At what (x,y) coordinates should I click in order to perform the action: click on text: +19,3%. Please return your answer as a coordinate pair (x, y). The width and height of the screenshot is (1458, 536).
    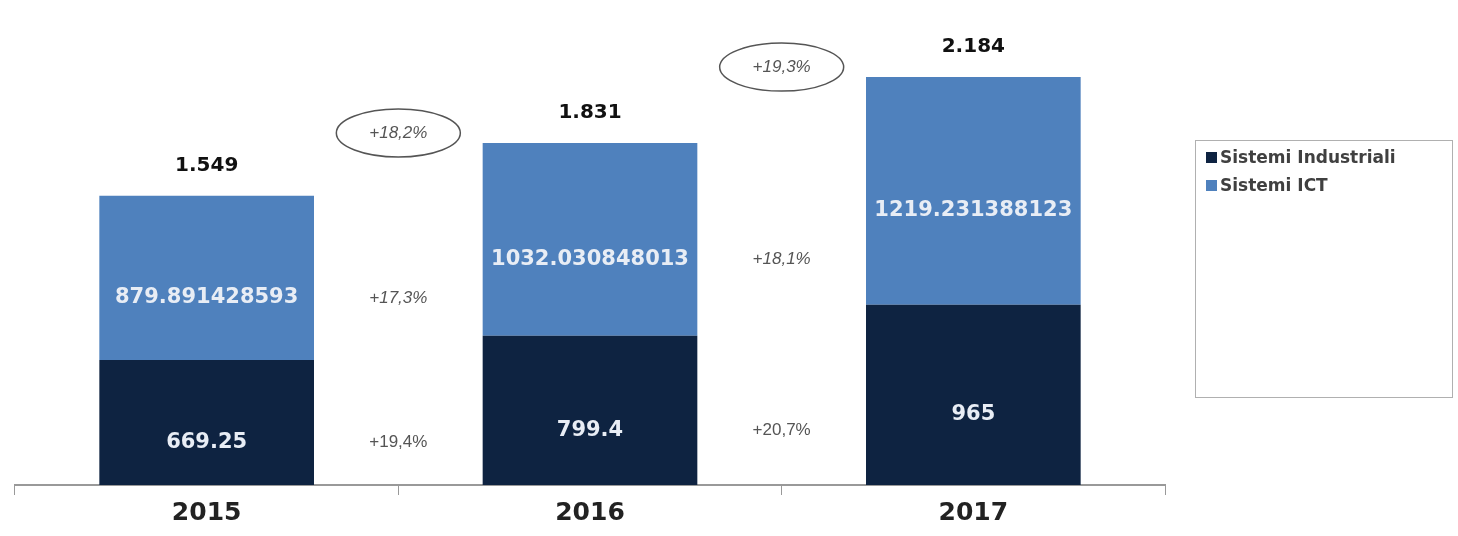
    Looking at the image, I should click on (781, 66).